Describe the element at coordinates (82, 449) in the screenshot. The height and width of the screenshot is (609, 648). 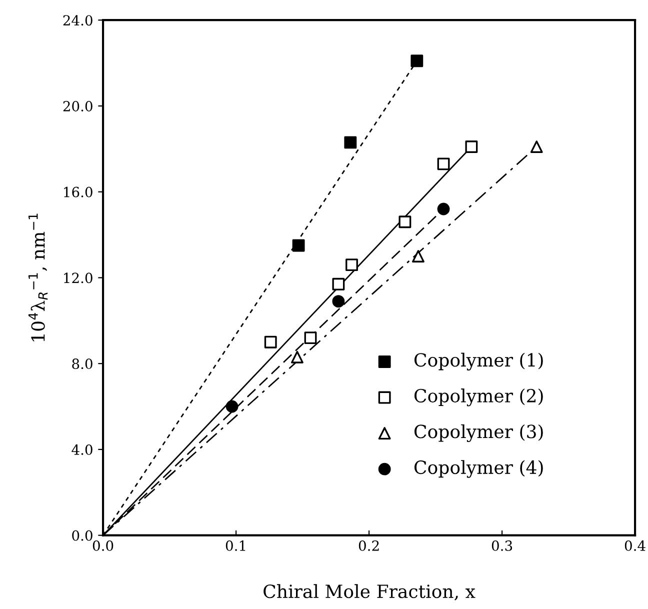
I see `y-tick-label: 4.0` at that location.